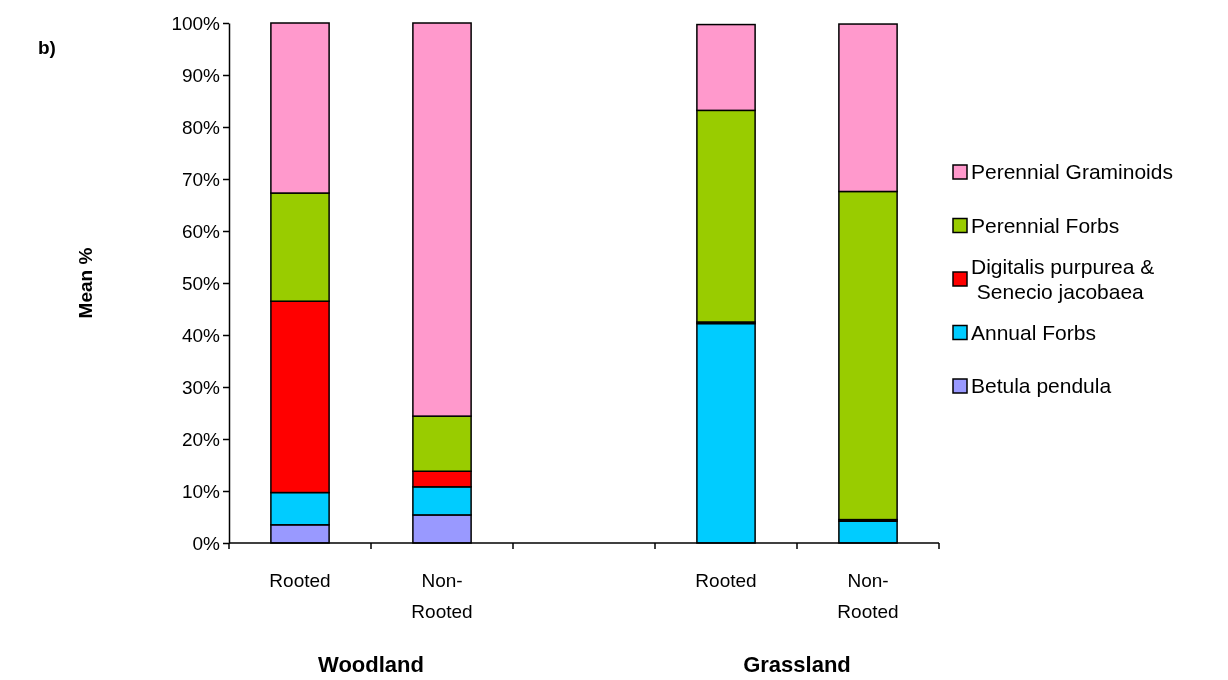 The width and height of the screenshot is (1228, 680). I want to click on y-tick-label: 40%, so click(201, 335).